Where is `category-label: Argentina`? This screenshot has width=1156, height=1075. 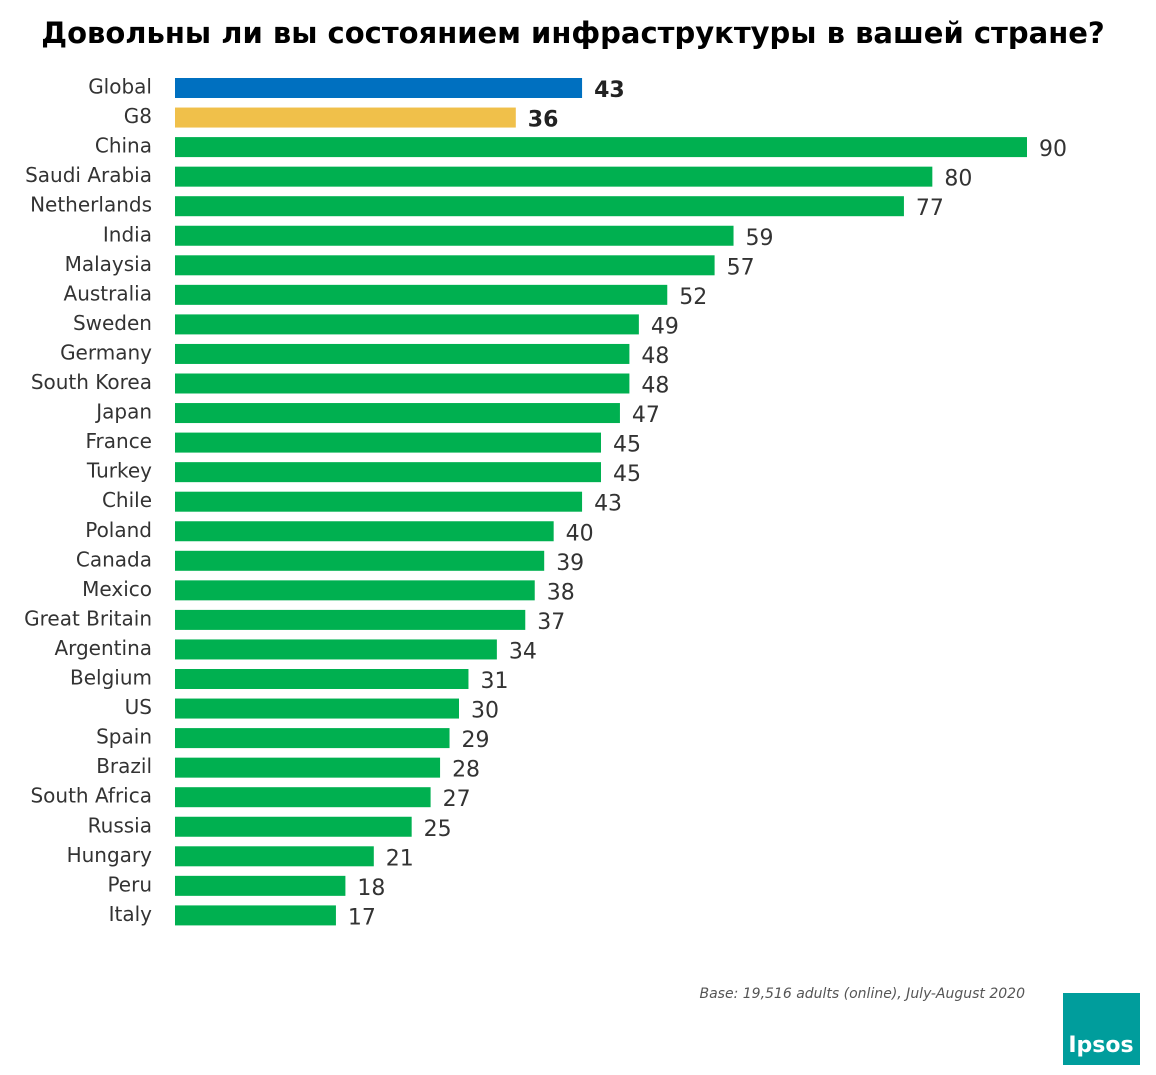 category-label: Argentina is located at coordinates (103, 648).